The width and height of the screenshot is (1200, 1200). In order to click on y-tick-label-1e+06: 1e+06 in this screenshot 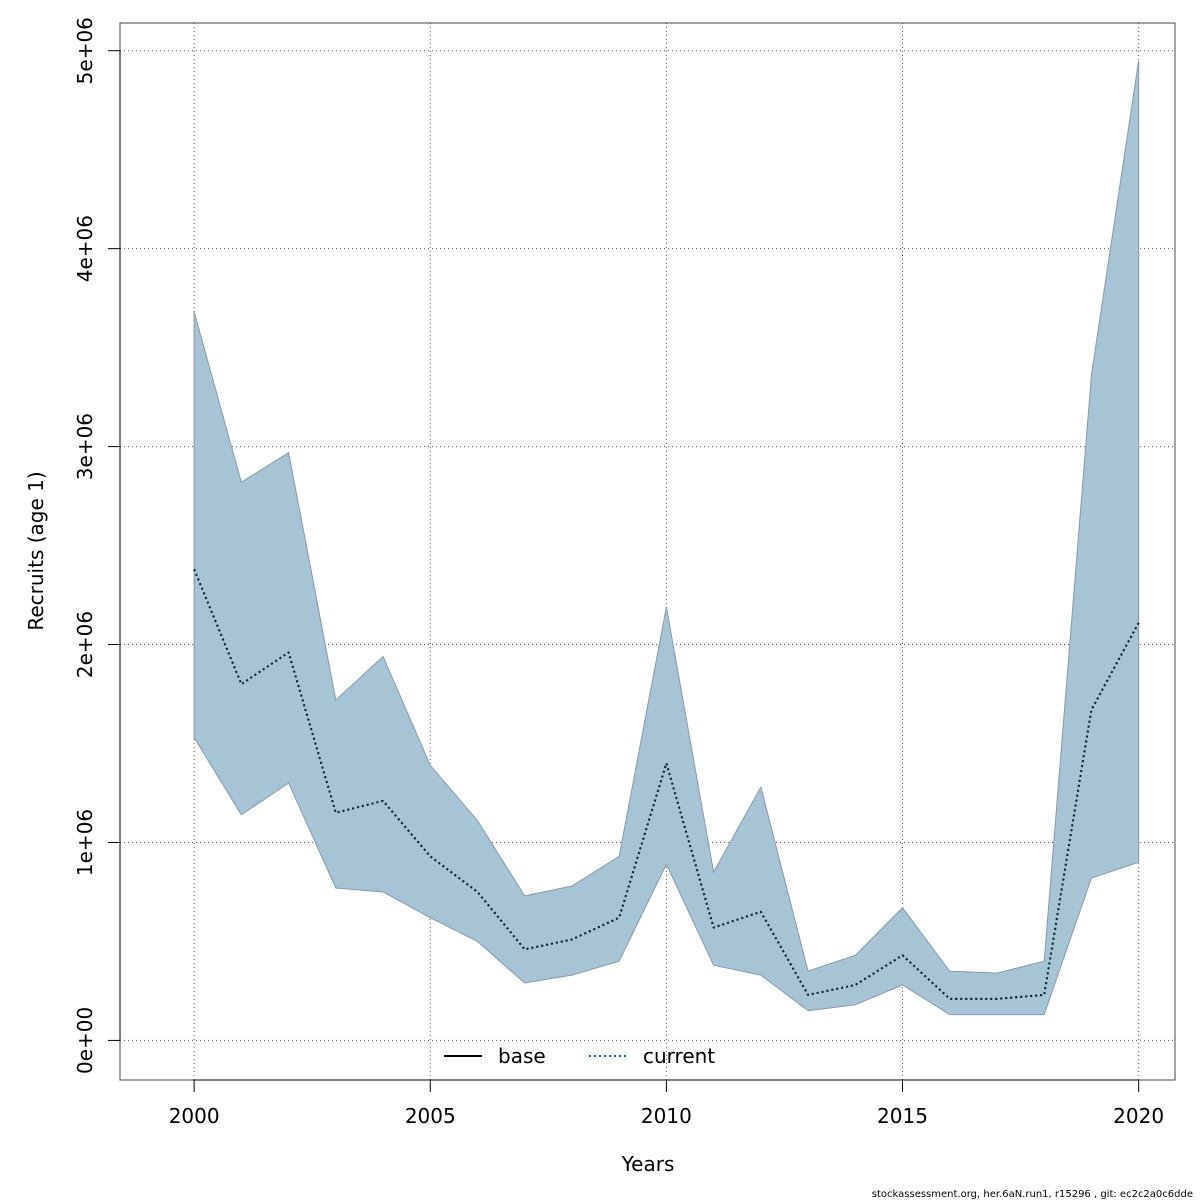, I will do `click(85, 842)`.